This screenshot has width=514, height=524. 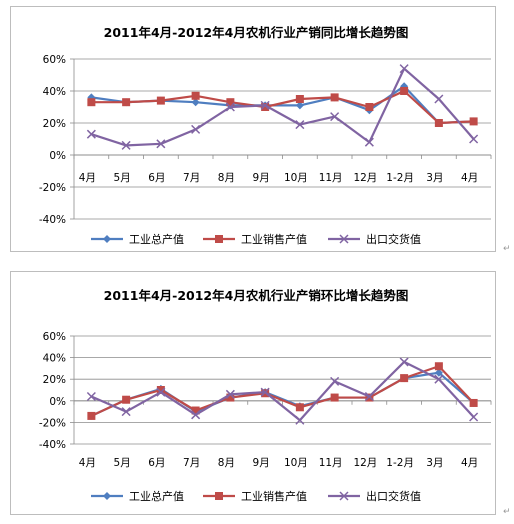 What do you see at coordinates (256, 295) in the screenshot?
I see `chart-title: 2011年4月-2012年4月农机行业产销环比增长趋势图` at bounding box center [256, 295].